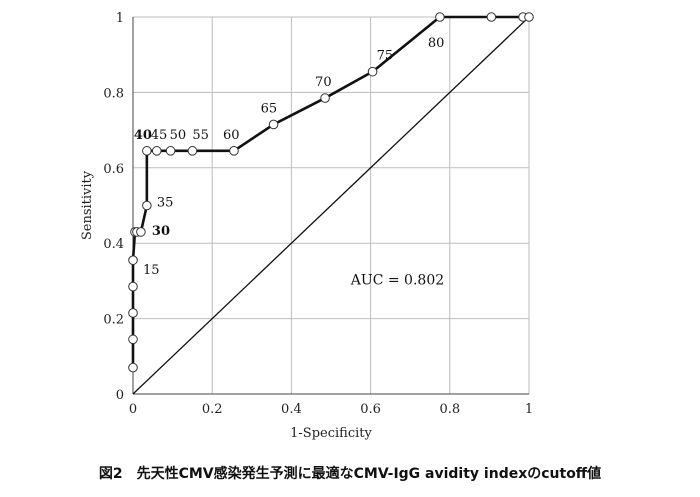 The image size is (700, 497). What do you see at coordinates (231, 135) in the screenshot?
I see `cutoff-label: 60` at bounding box center [231, 135].